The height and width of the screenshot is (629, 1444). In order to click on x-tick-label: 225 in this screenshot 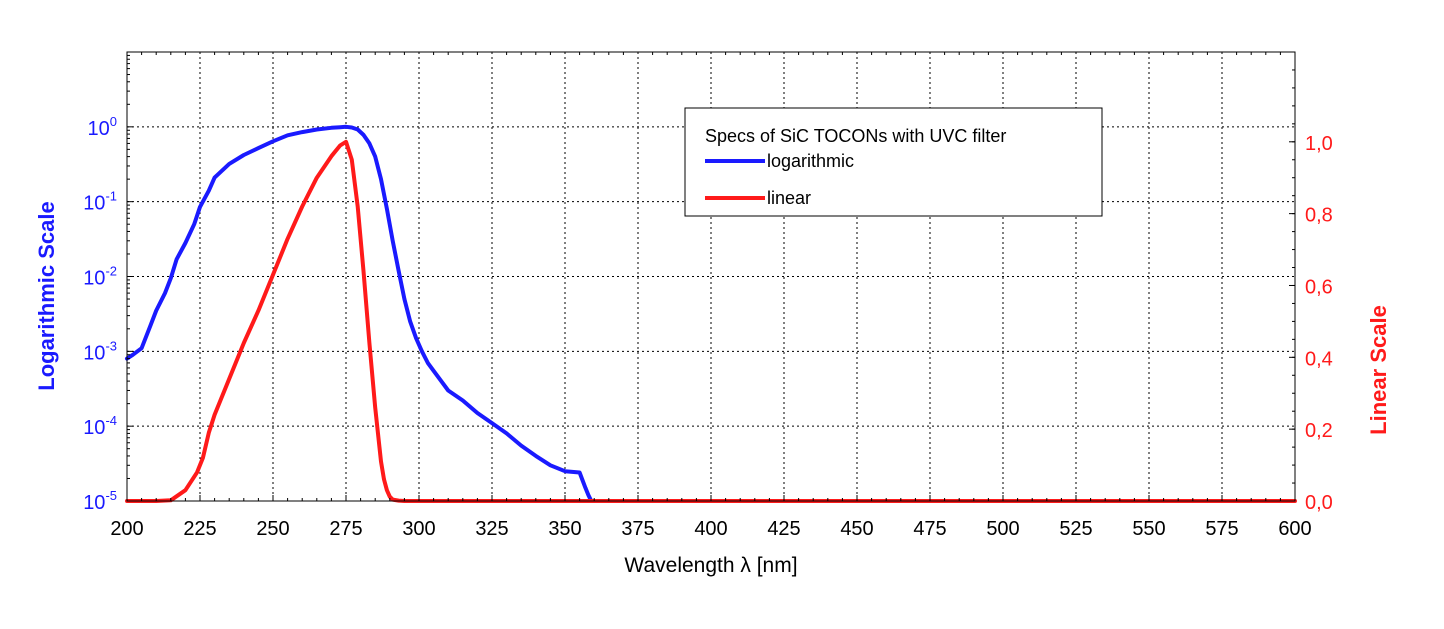, I will do `click(199, 529)`.